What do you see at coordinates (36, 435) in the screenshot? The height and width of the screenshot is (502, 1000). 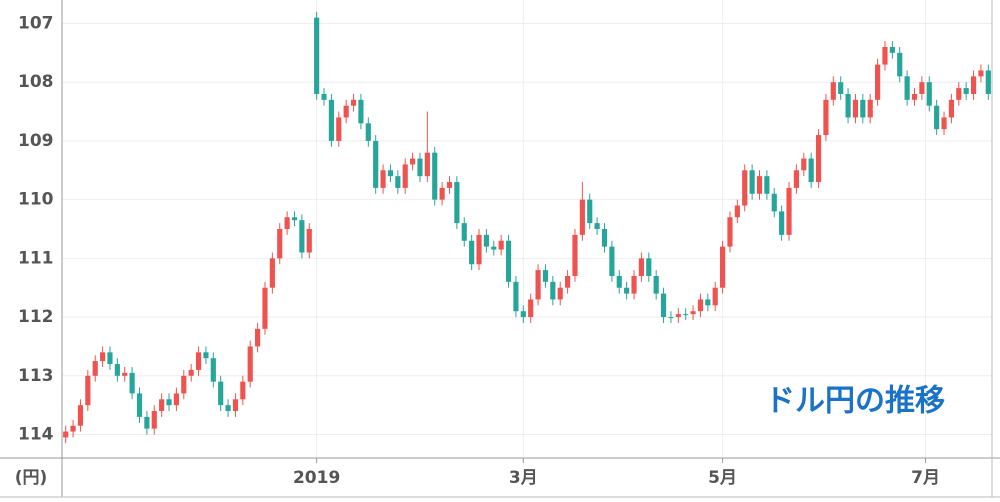 I see `y-tick-label: 114` at bounding box center [36, 435].